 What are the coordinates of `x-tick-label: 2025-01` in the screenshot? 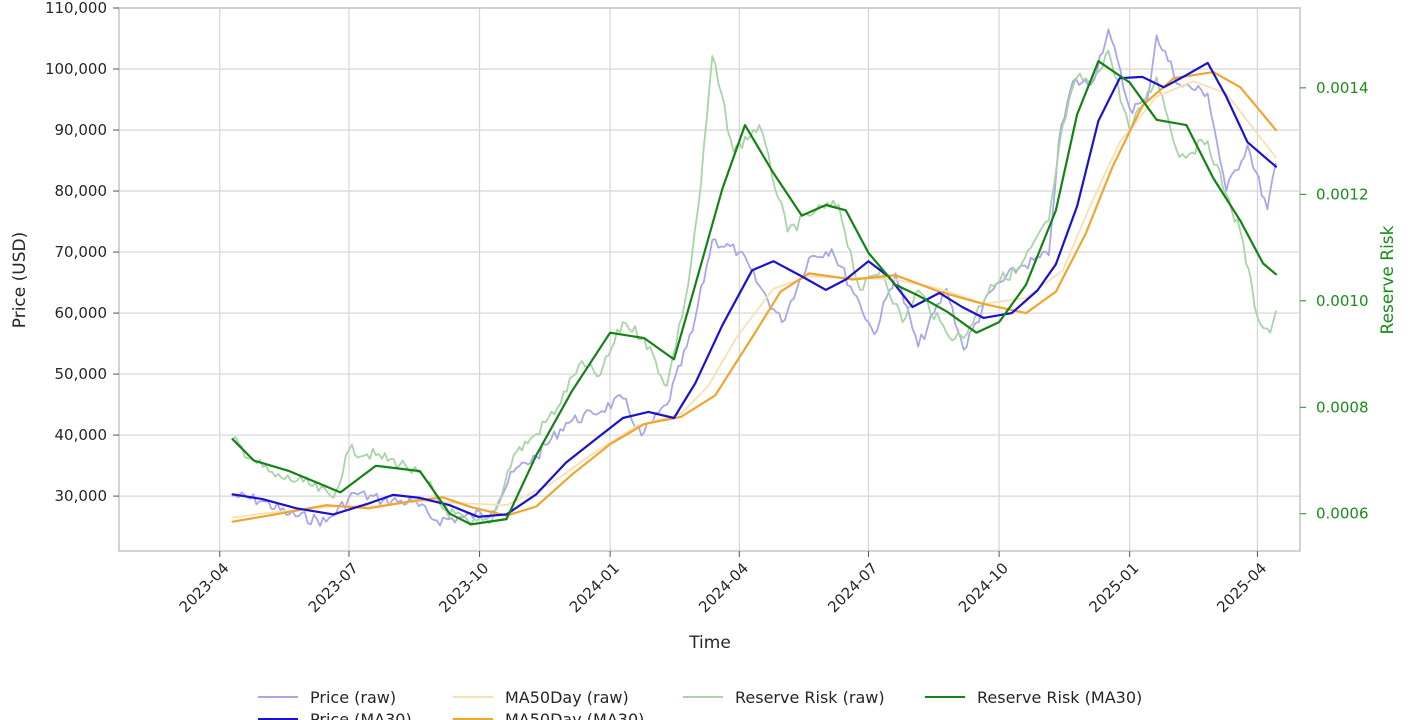 It's located at (1113, 587).